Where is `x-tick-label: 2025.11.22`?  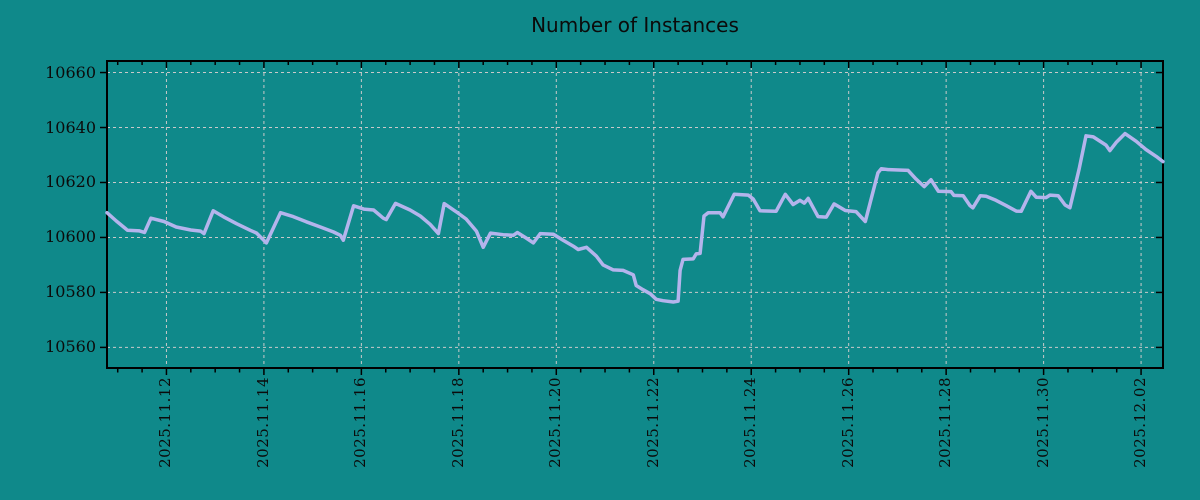
x-tick-label: 2025.11.22 is located at coordinates (652, 422).